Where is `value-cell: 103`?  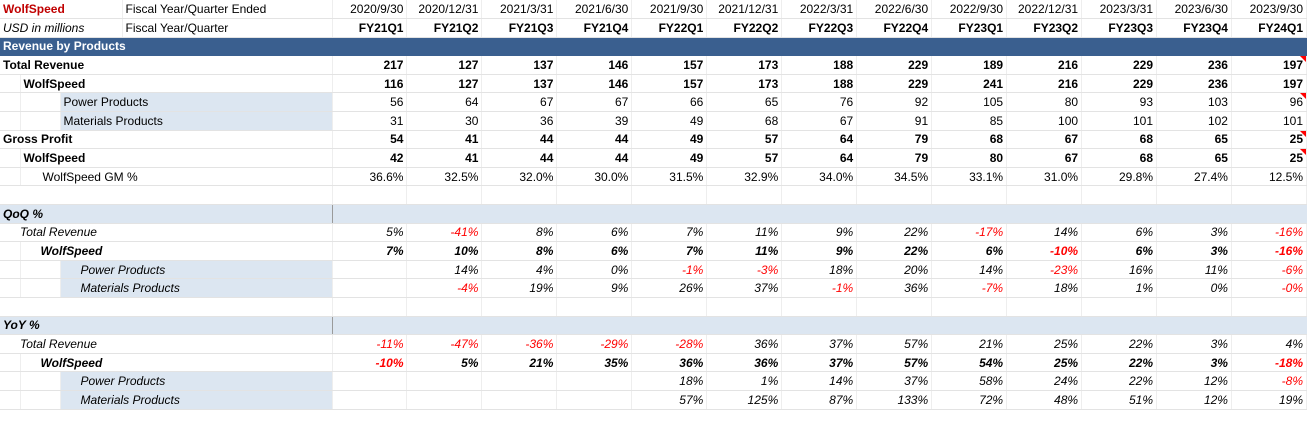 value-cell: 103 is located at coordinates (1194, 102).